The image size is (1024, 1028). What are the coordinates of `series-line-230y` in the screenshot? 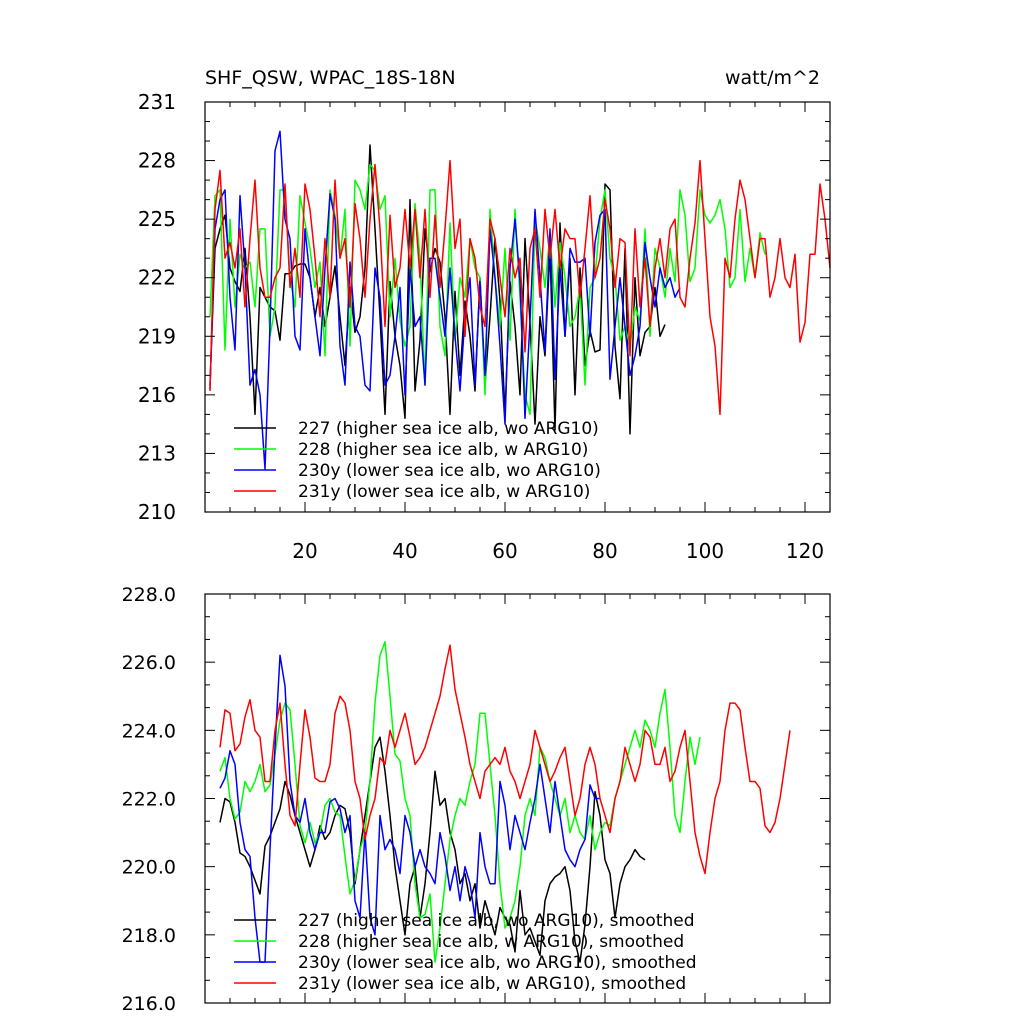 It's located at (409, 808).